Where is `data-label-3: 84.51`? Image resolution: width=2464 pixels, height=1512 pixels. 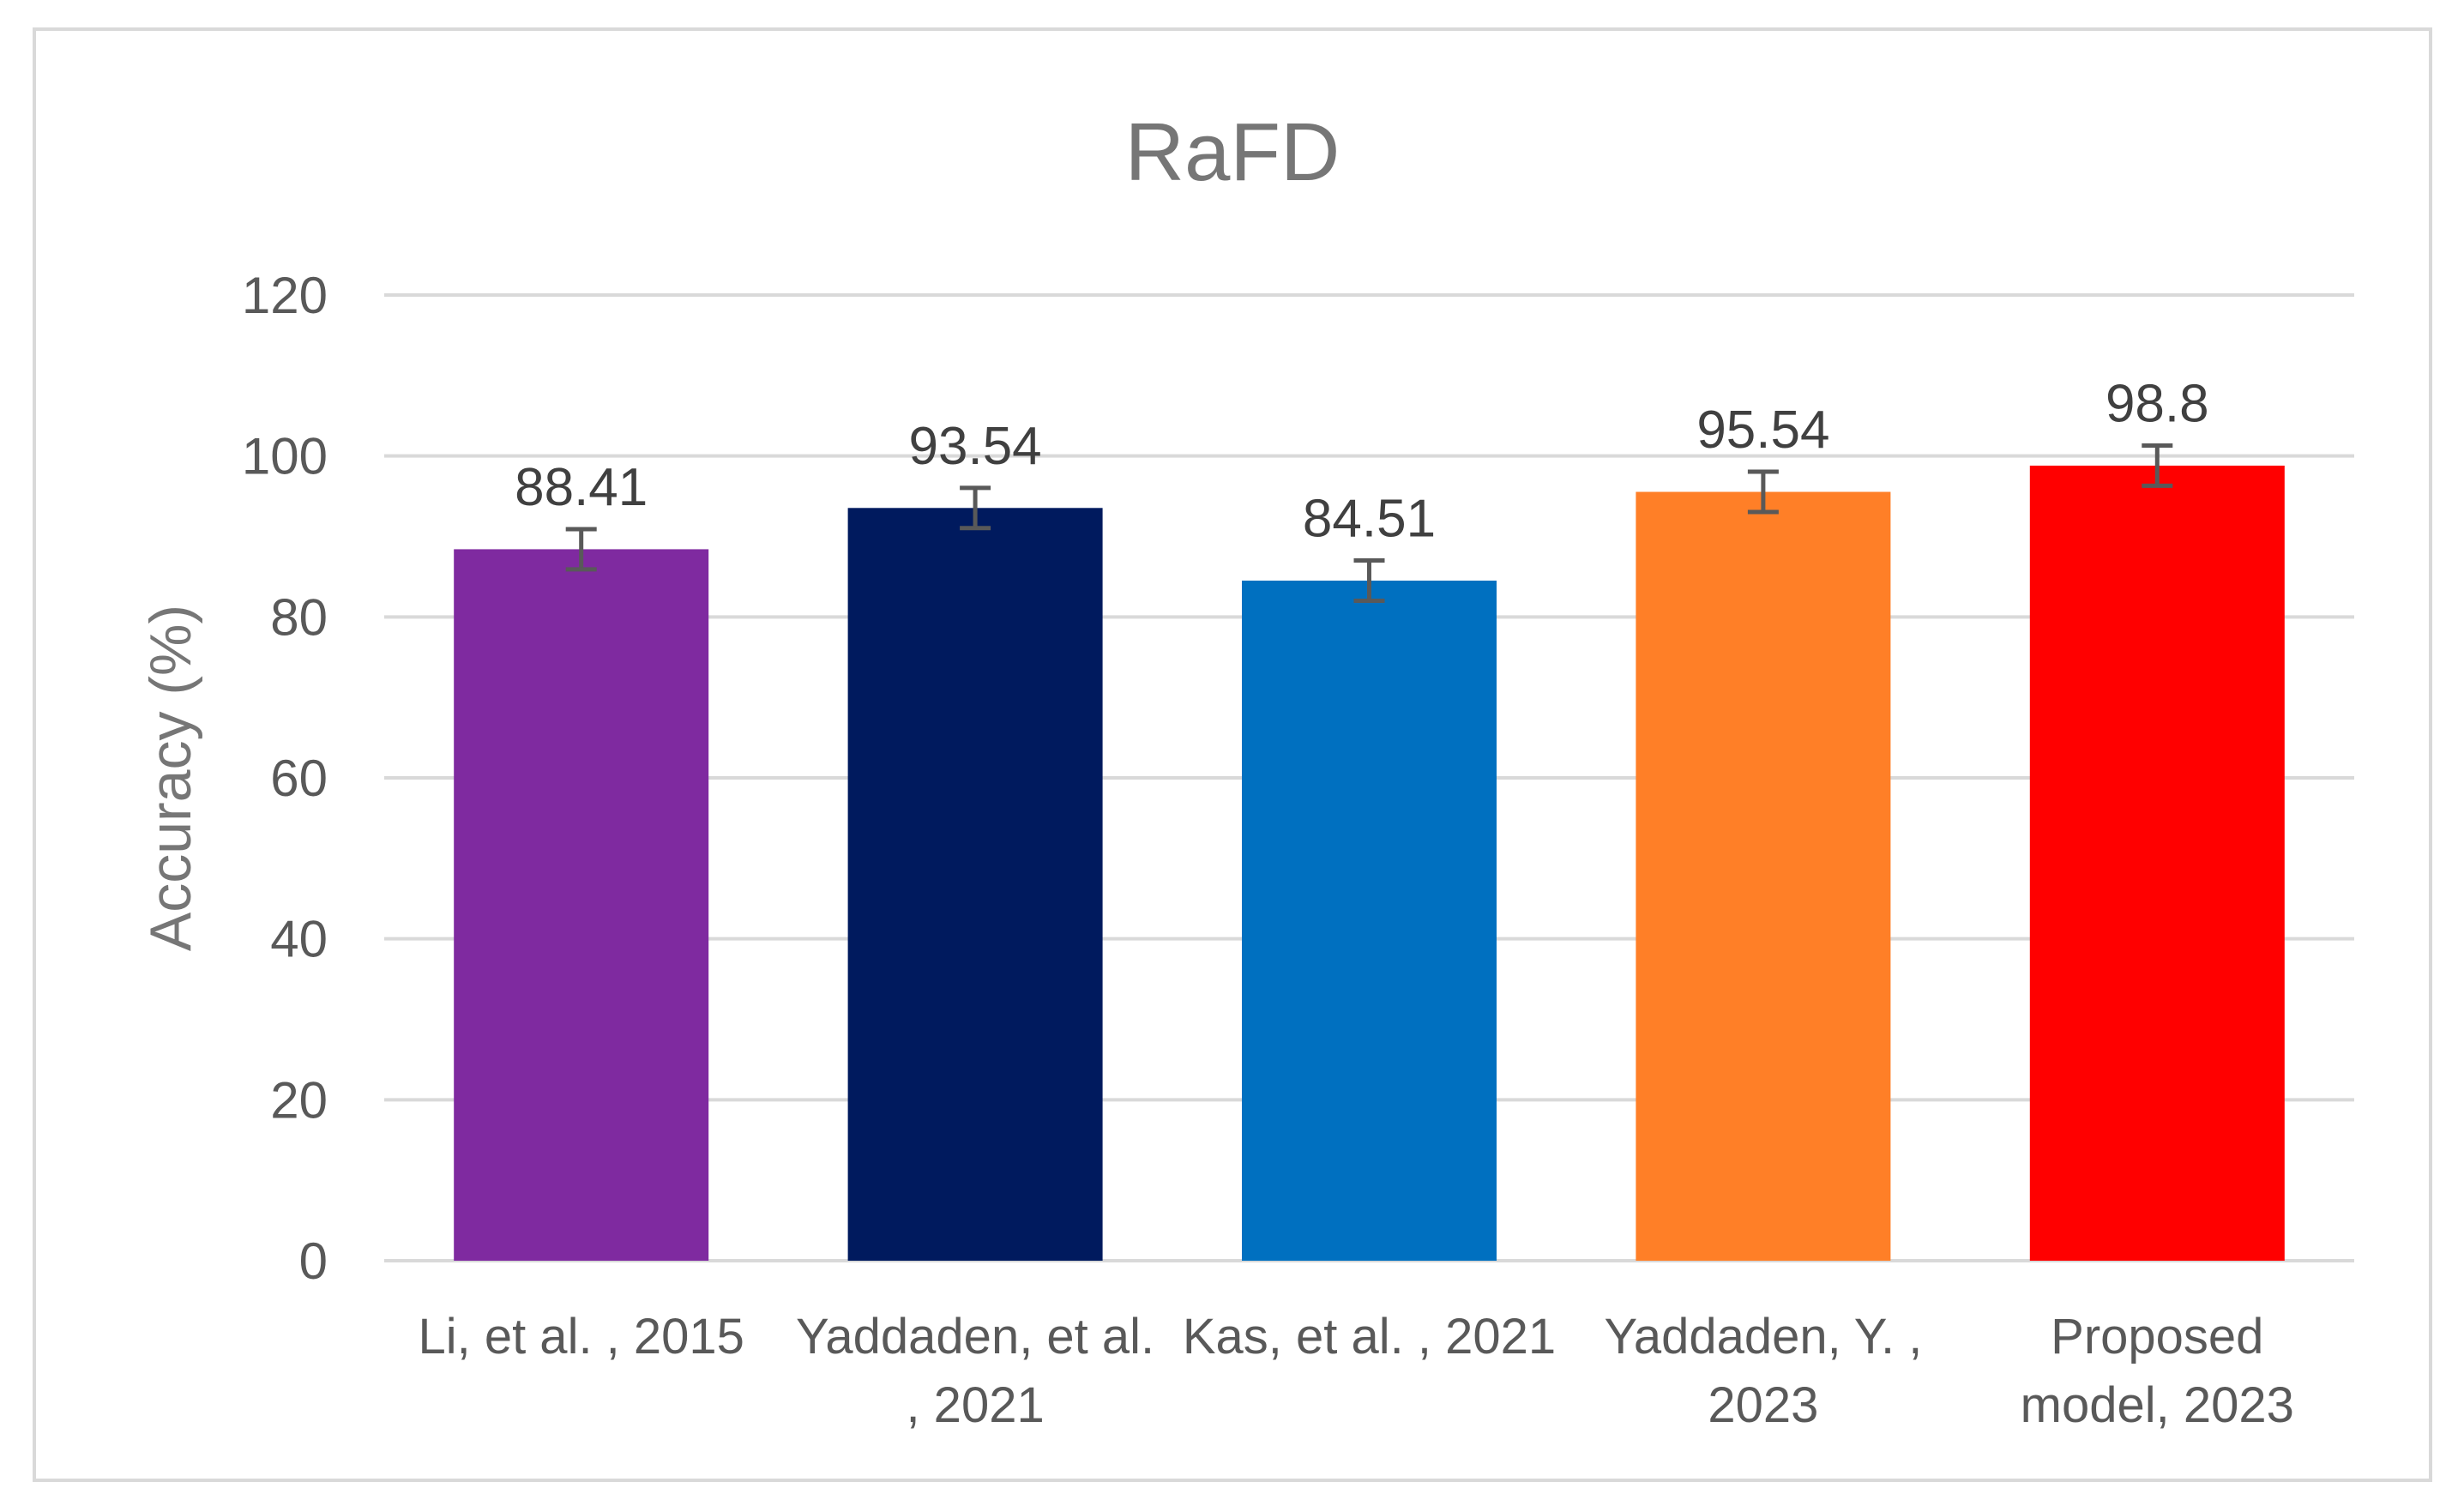 data-label-3: 84.51 is located at coordinates (1369, 519).